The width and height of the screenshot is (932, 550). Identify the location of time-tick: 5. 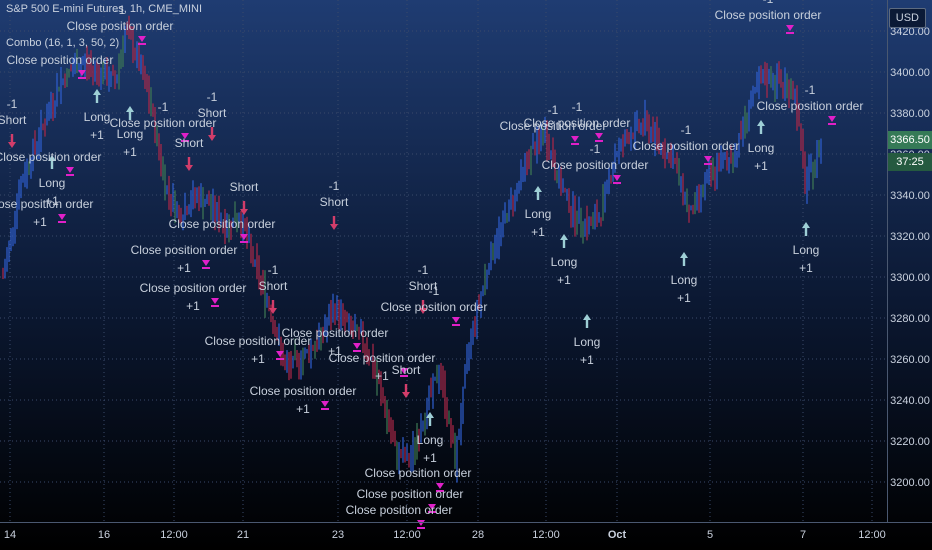
(710, 535).